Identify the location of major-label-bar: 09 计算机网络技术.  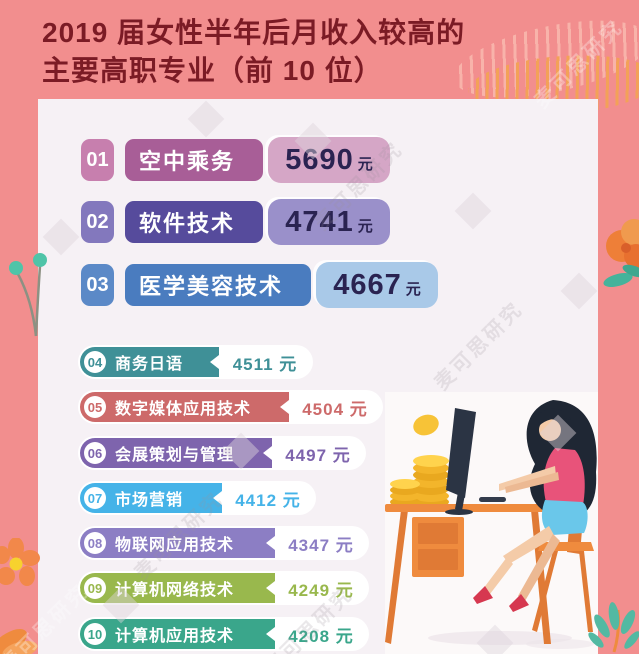
(177, 588).